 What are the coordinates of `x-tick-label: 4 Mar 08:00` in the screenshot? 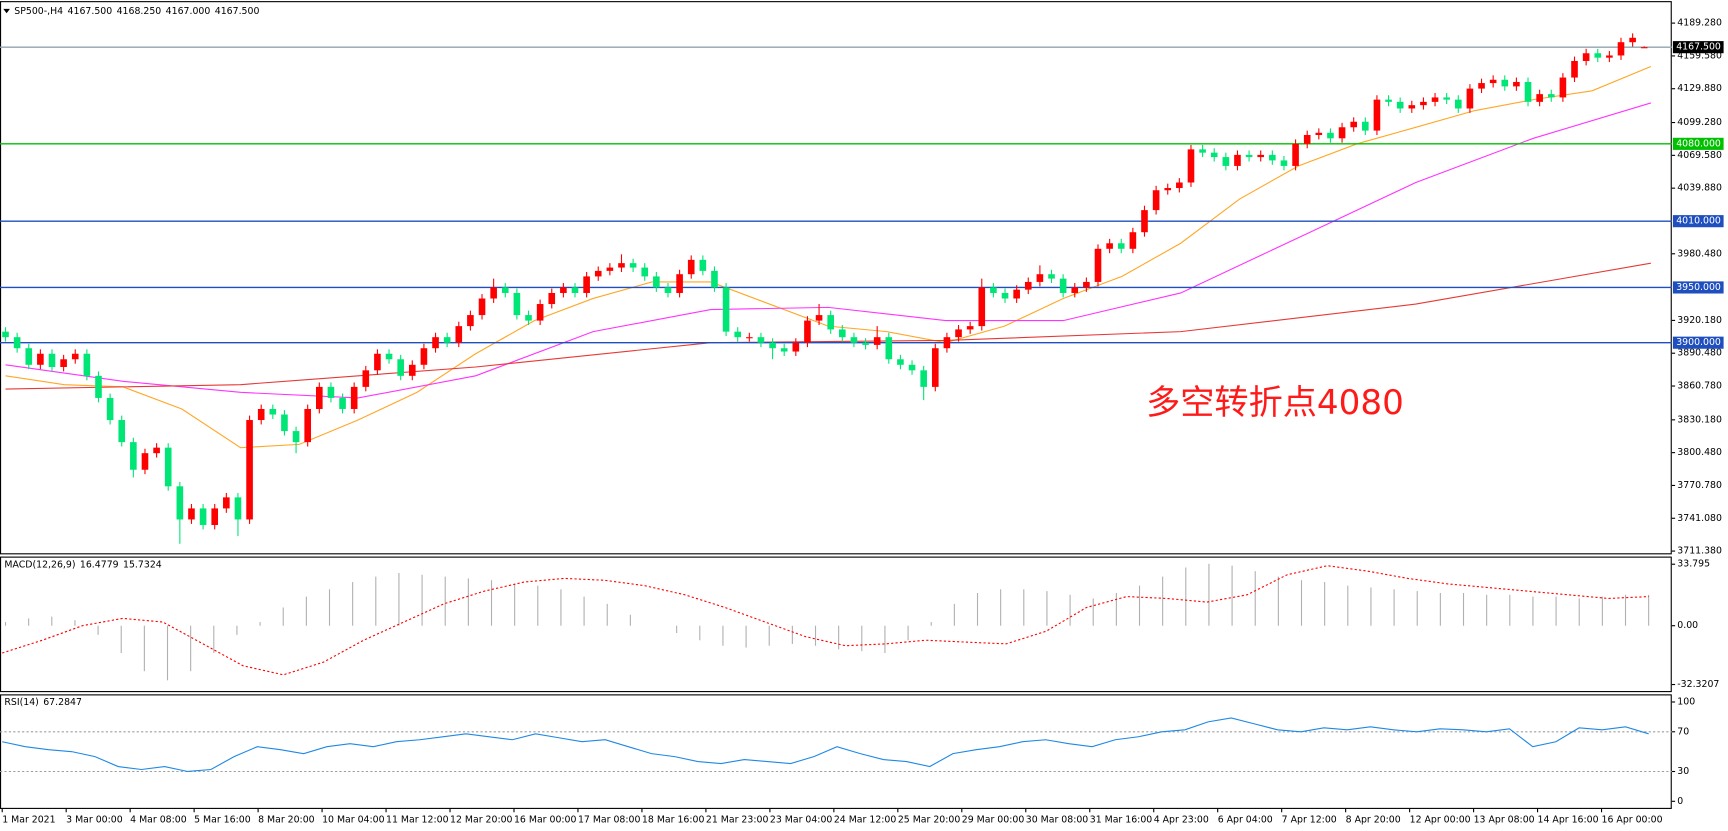 It's located at (158, 819).